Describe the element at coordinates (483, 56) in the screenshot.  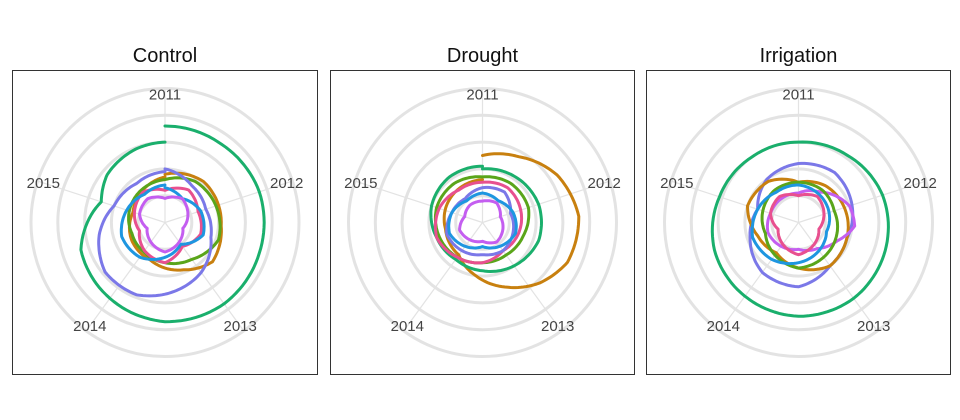
I see `panel-title: Drought` at that location.